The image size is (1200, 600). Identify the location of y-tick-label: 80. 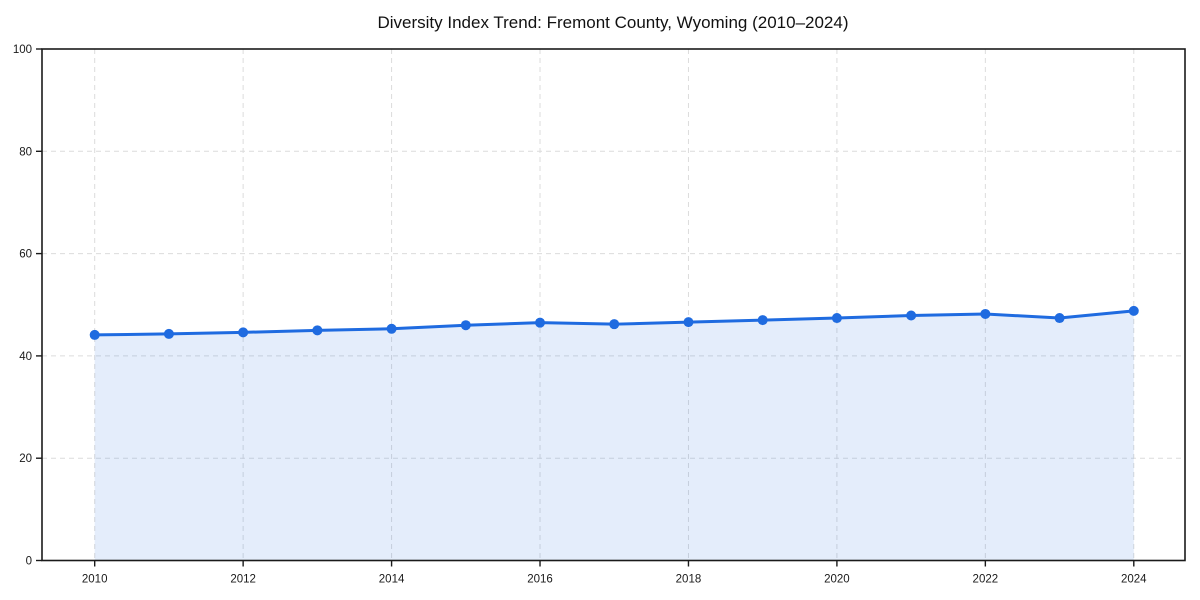
(25, 152).